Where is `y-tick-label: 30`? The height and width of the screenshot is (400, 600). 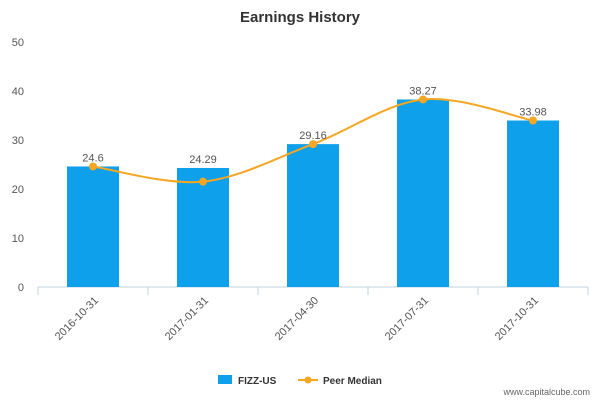
y-tick-label: 30 is located at coordinates (18, 141).